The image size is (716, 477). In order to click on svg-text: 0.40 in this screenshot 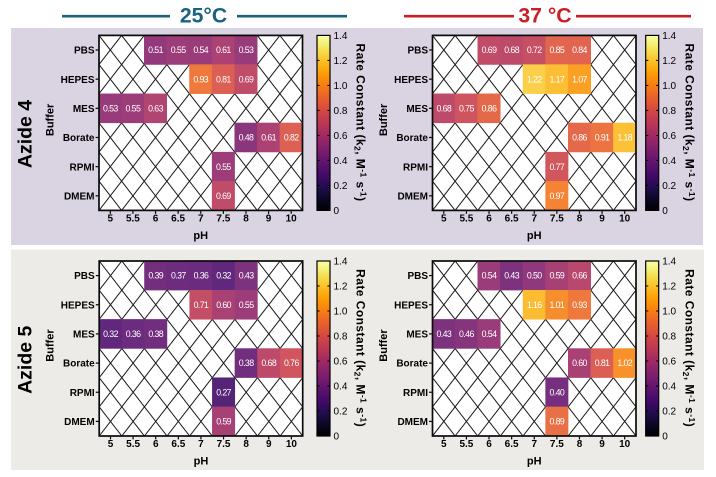, I will do `click(556, 392)`.